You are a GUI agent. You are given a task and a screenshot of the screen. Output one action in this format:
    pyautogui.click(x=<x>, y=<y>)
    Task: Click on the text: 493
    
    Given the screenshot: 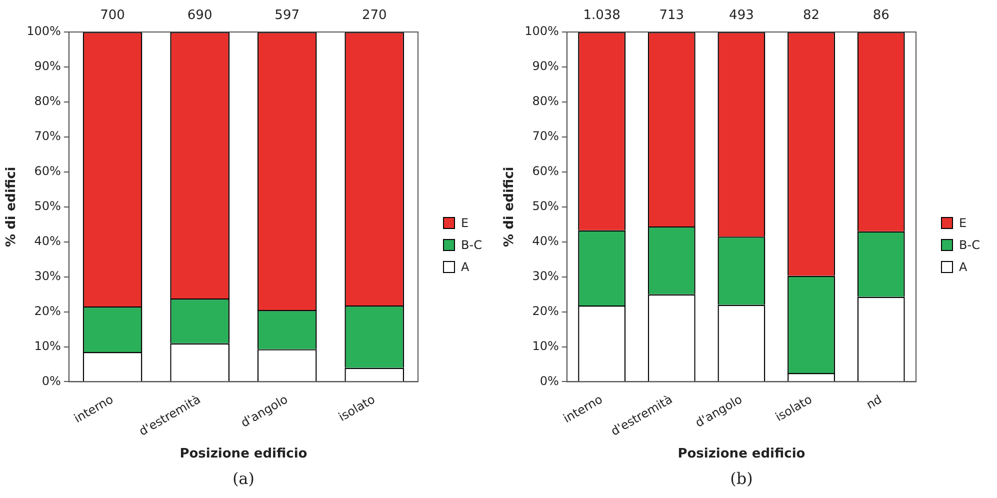 What is the action you would take?
    pyautogui.click(x=741, y=15)
    